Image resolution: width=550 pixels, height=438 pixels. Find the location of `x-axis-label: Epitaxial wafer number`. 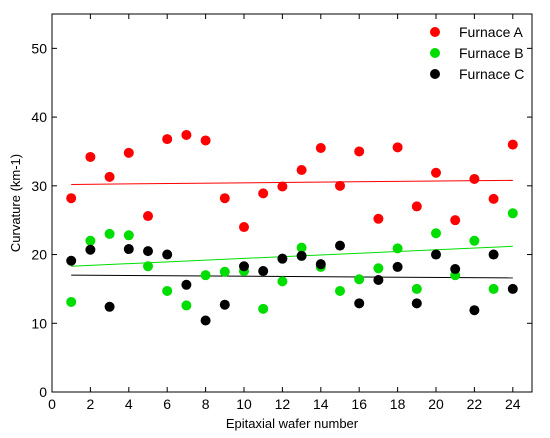

x-axis-label: Epitaxial wafer number is located at coordinates (292, 423).